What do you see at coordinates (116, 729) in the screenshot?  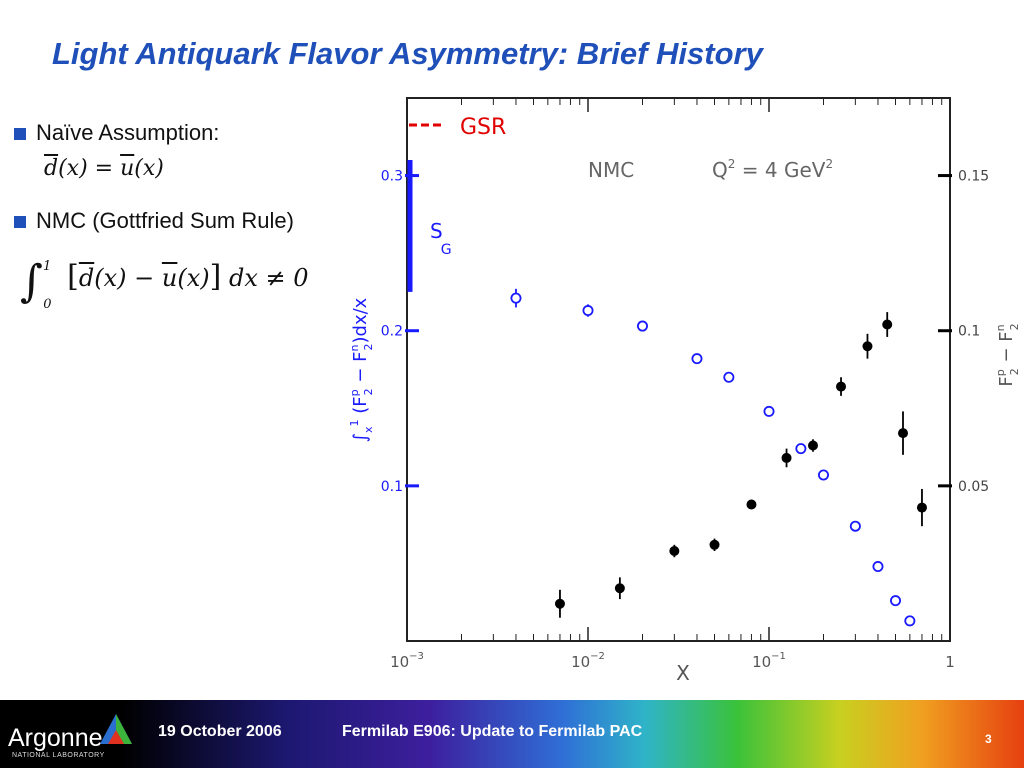 I see `argonne-triangle-icon` at bounding box center [116, 729].